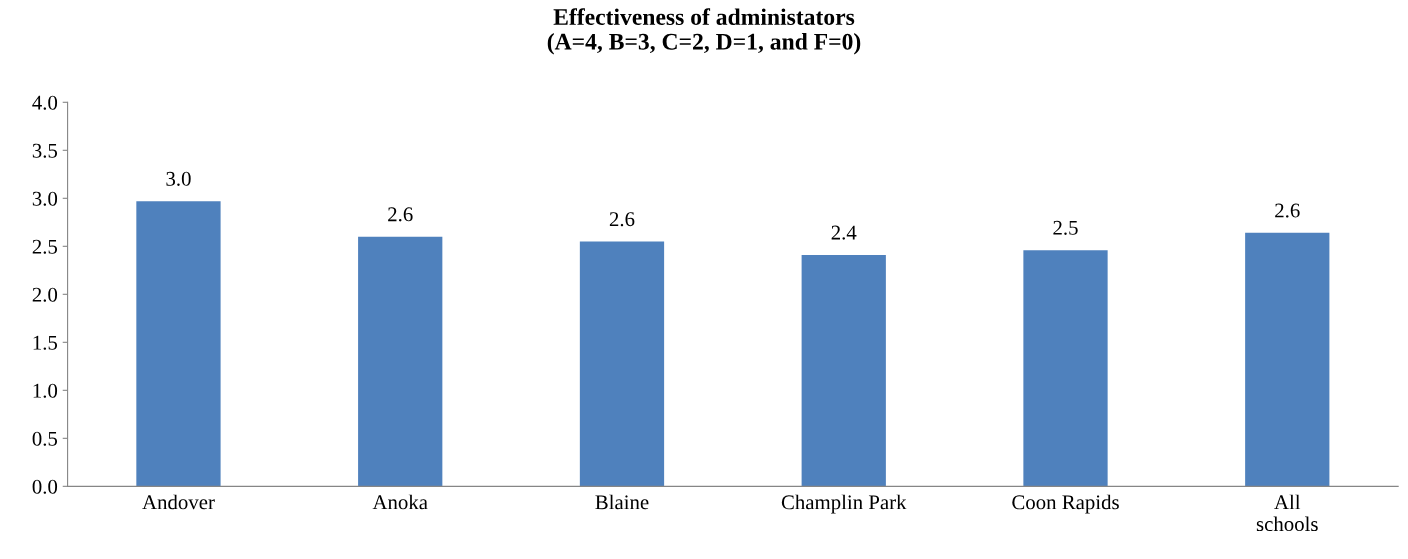 The image size is (1408, 559). I want to click on y-tick-label: 1.5, so click(45, 342).